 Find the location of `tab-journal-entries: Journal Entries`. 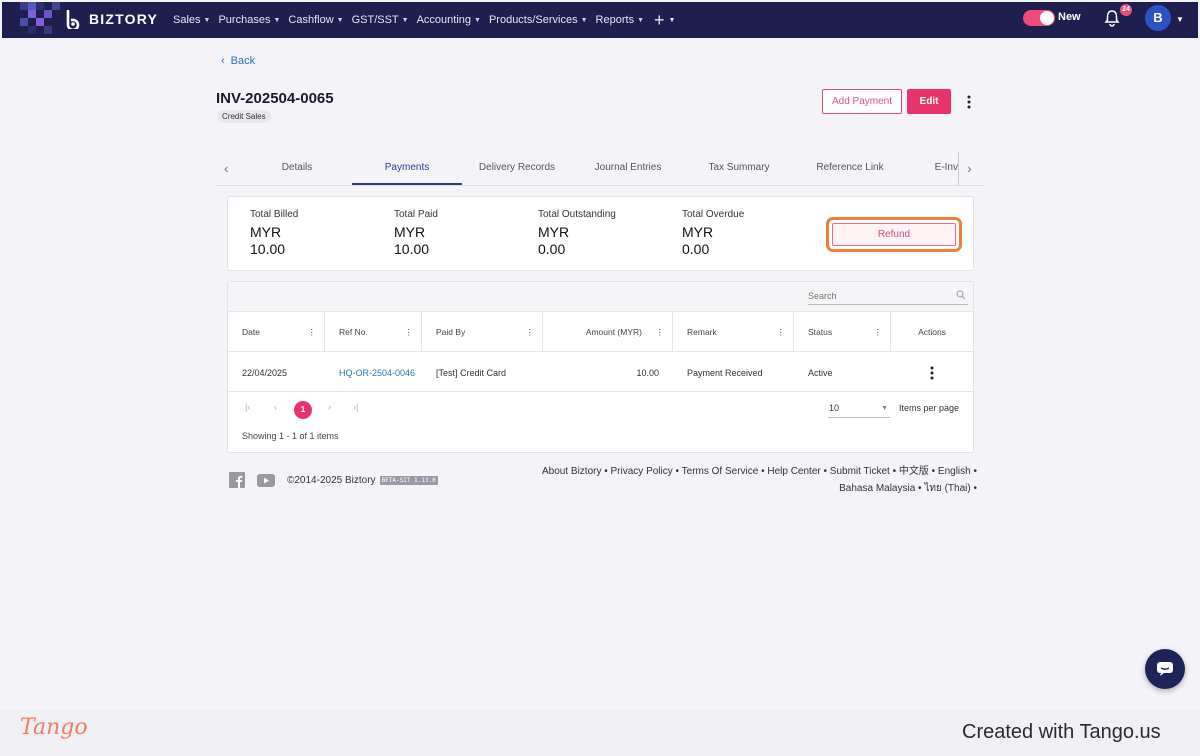

tab-journal-entries: Journal Entries is located at coordinates (628, 167).